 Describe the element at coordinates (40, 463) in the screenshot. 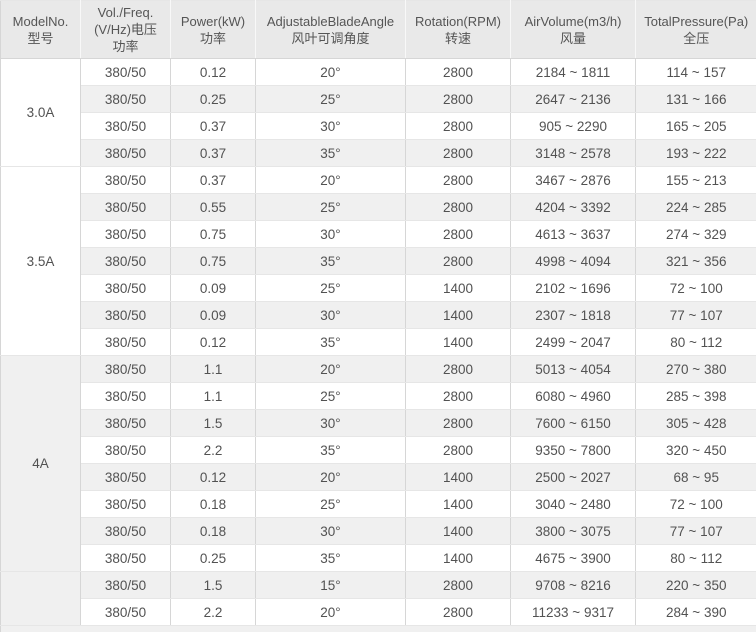

I see `model-cell: 4A` at that location.